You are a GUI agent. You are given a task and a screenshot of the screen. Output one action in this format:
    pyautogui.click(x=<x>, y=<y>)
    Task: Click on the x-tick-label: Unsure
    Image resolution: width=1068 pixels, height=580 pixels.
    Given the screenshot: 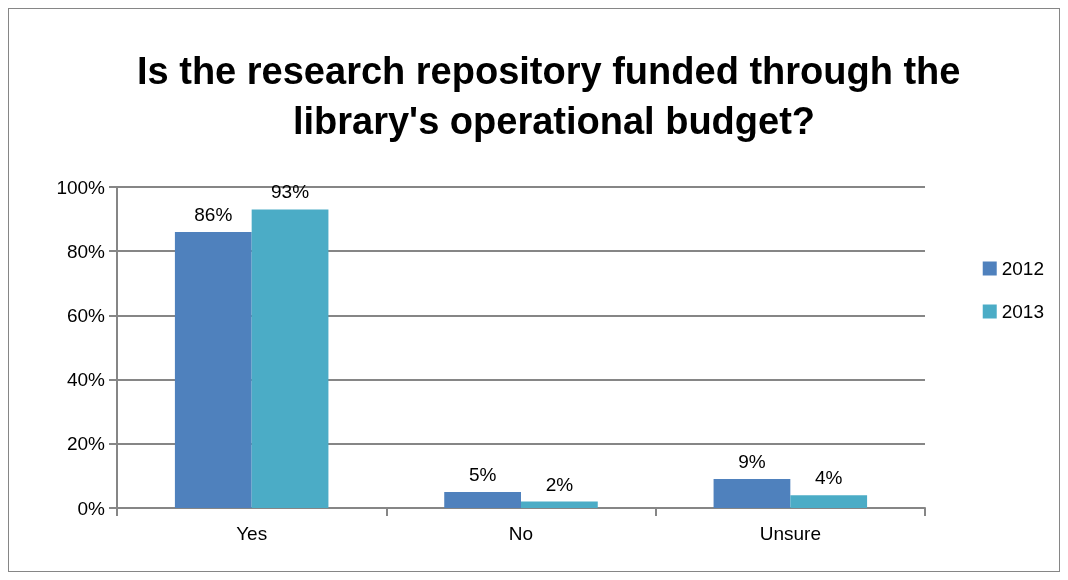 What is the action you would take?
    pyautogui.click(x=790, y=533)
    